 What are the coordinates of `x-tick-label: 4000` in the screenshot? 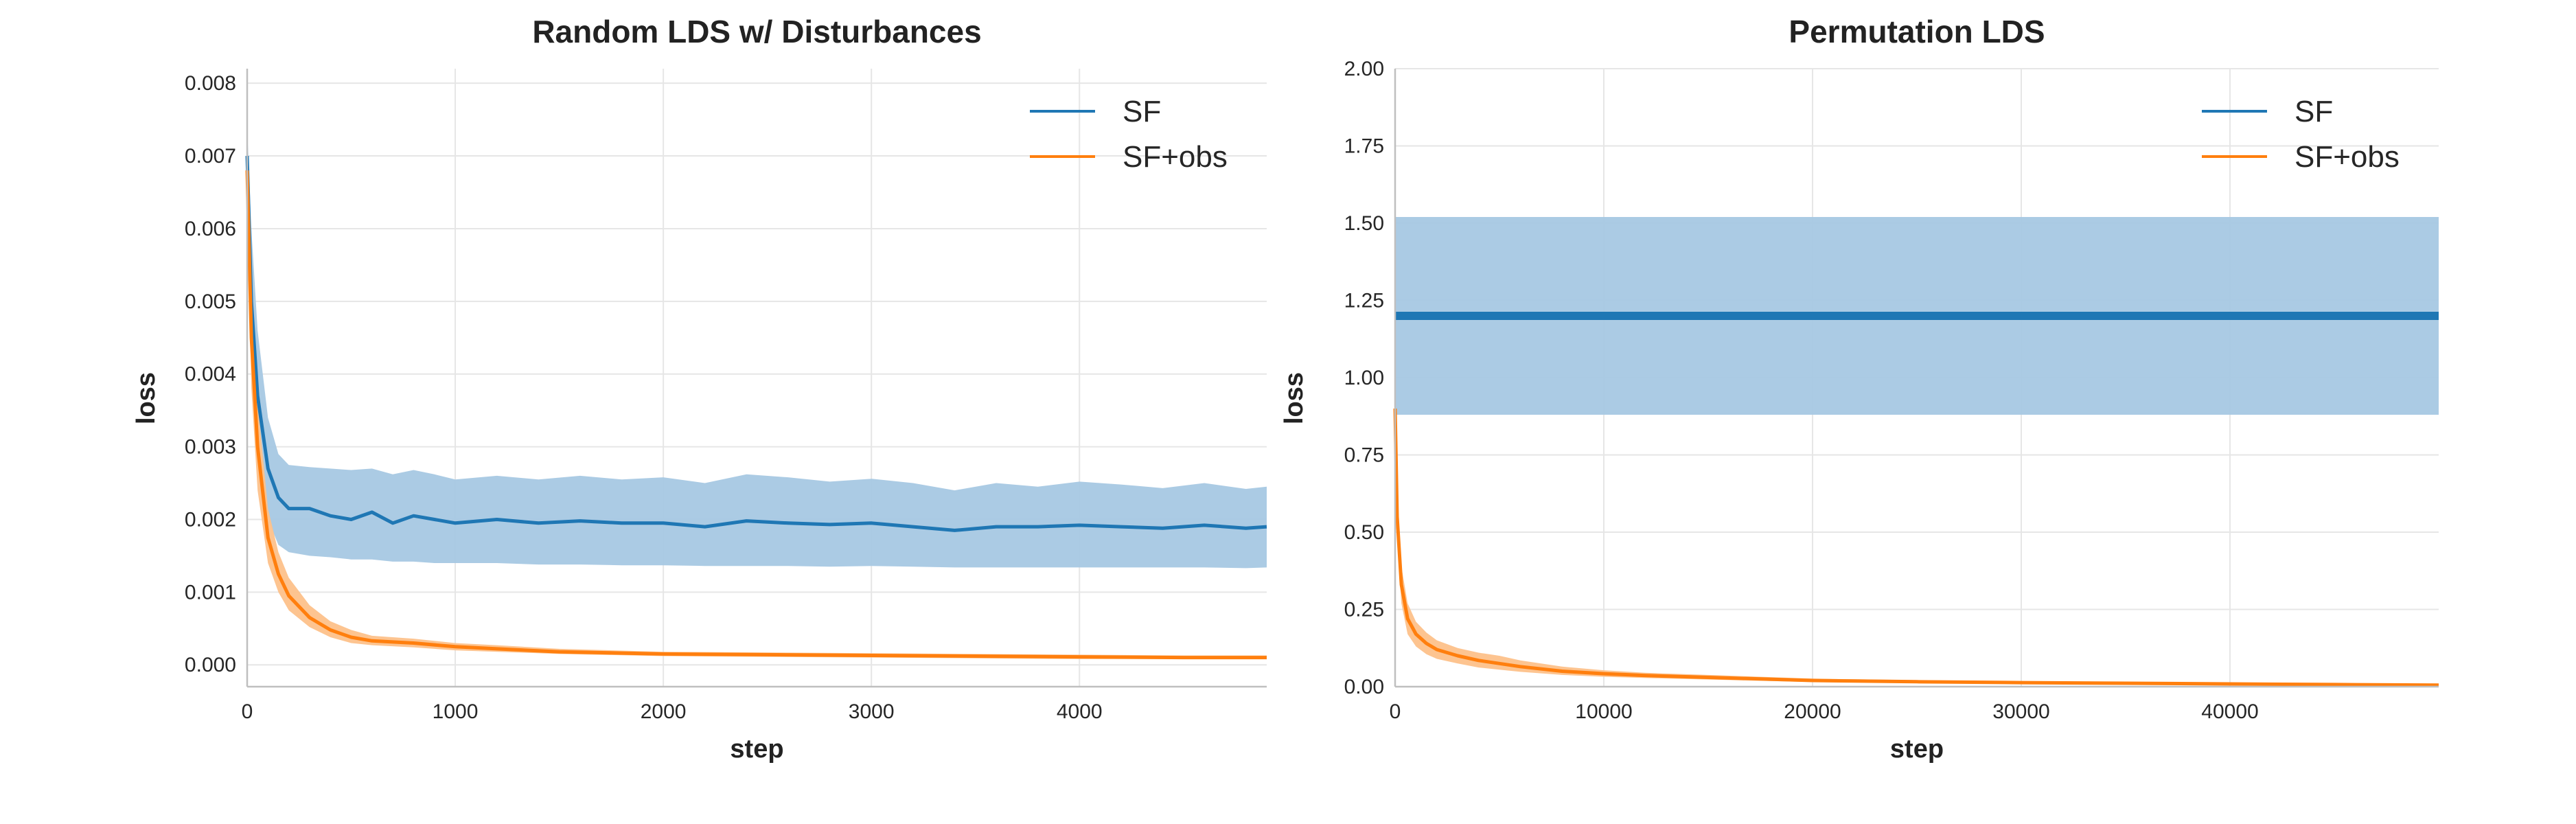 It's located at (1080, 711).